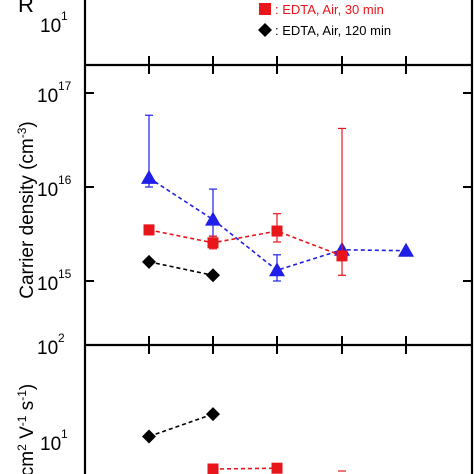  I want to click on bottom-tick-base: 10, so click(50, 444).